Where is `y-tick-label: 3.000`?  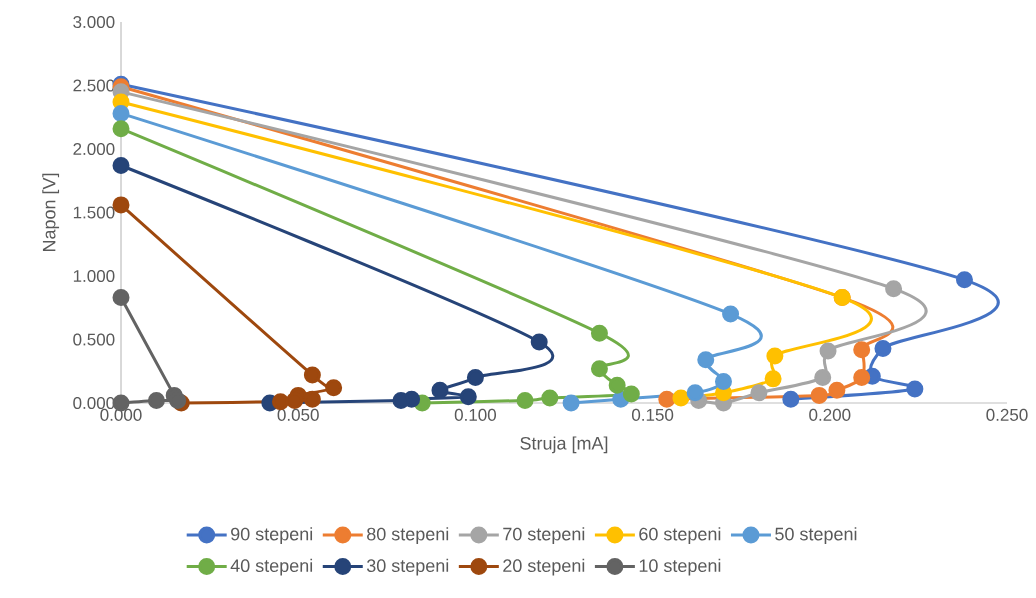
y-tick-label: 3.000 is located at coordinates (94, 22).